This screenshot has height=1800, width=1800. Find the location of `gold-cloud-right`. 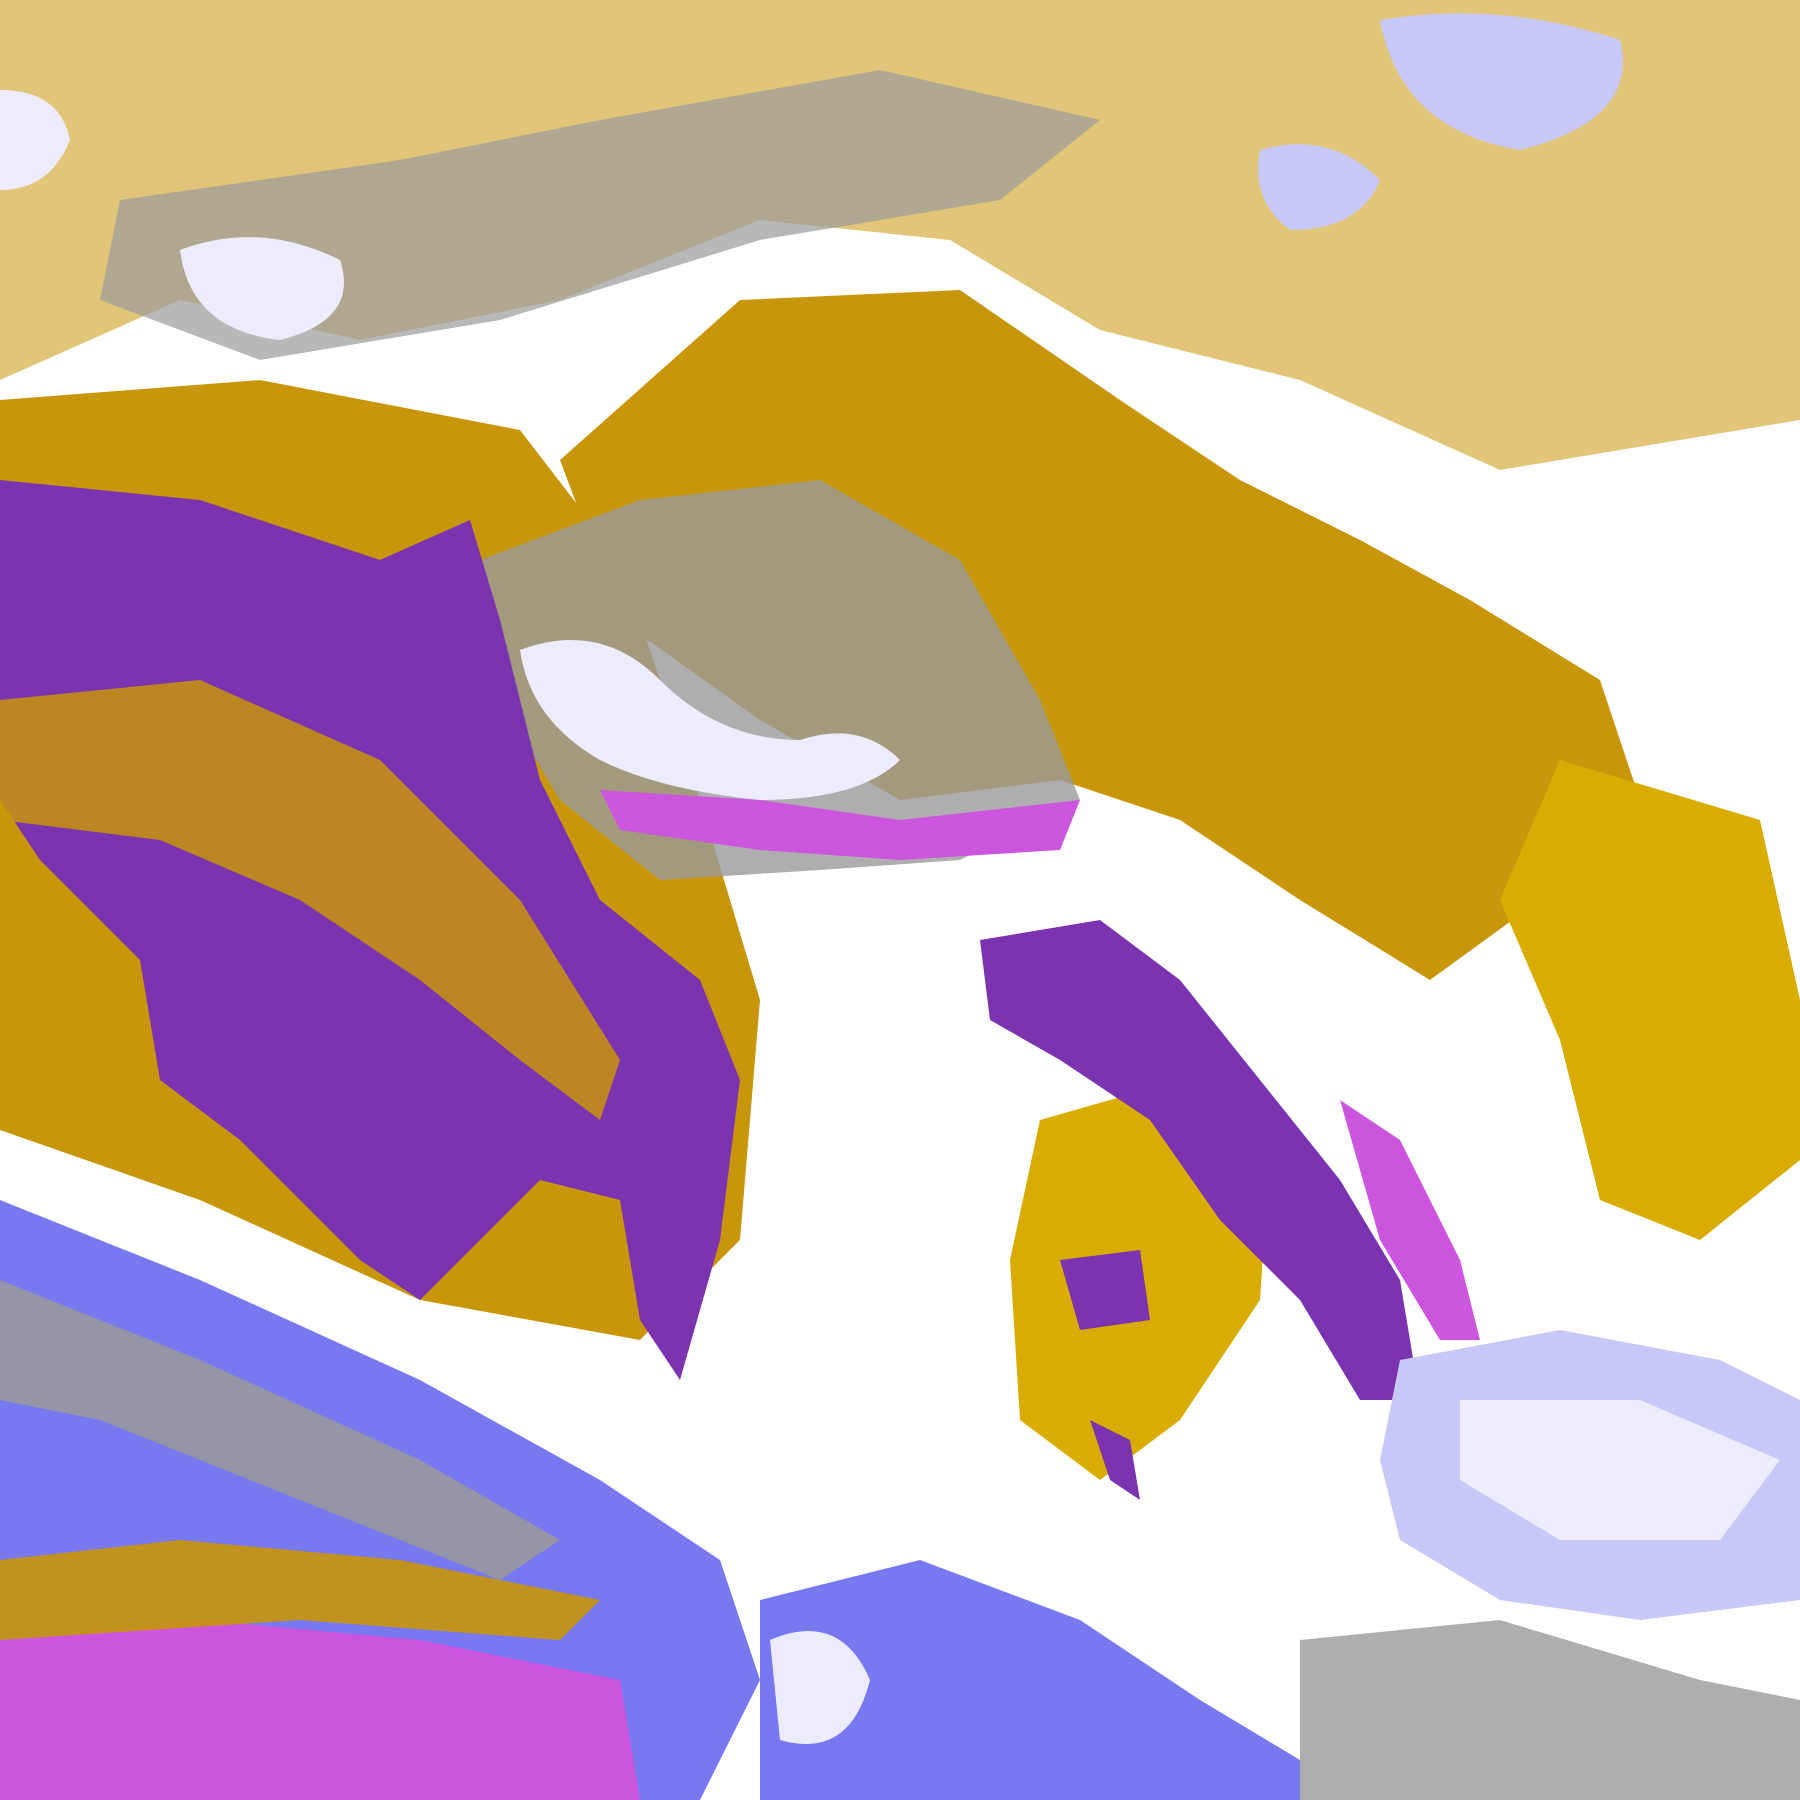

gold-cloud-right is located at coordinates (1650, 1000).